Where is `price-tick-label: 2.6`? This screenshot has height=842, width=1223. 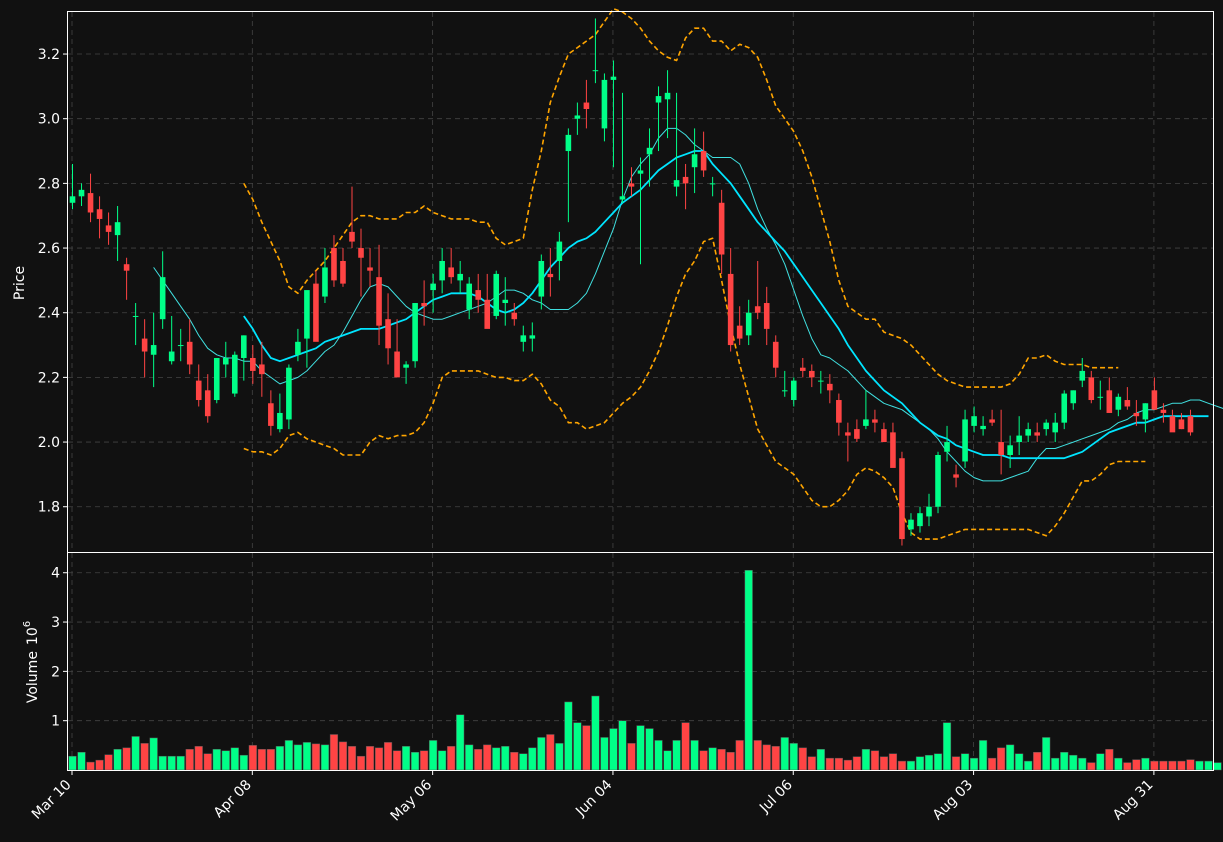 price-tick-label: 2.6 is located at coordinates (49, 249).